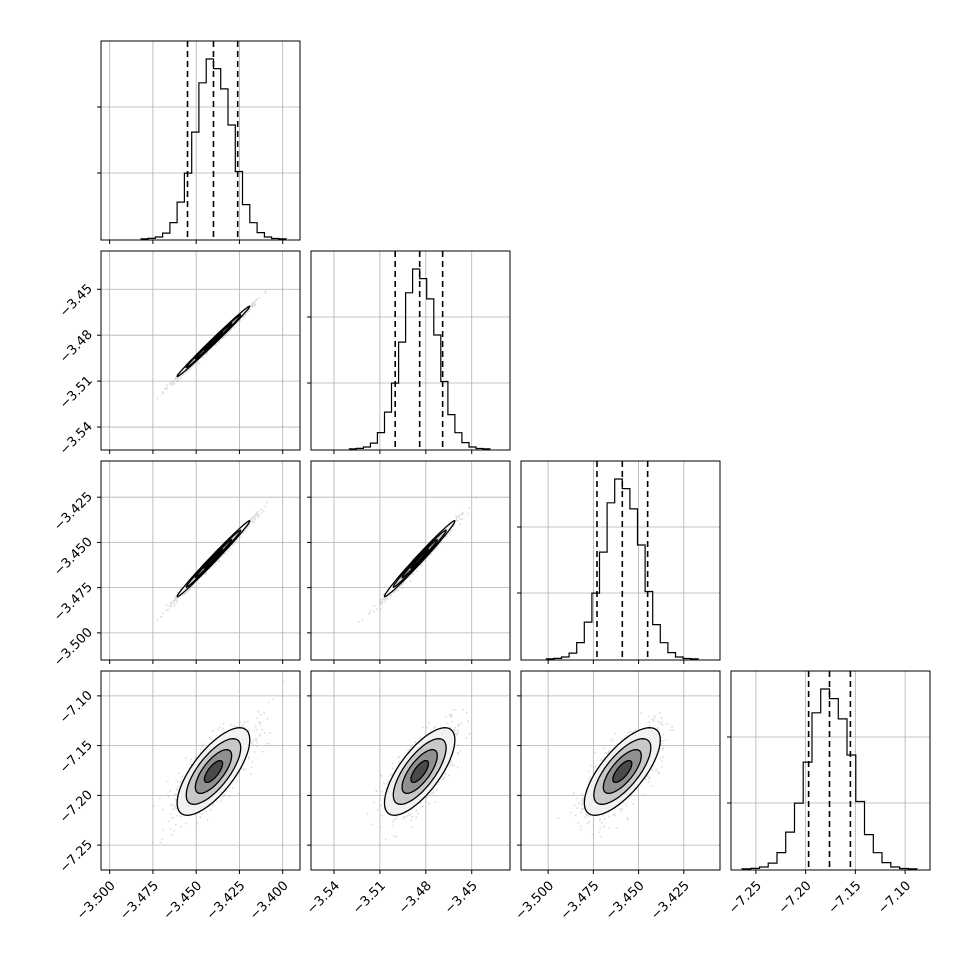 This screenshot has width=970, height=970. Describe the element at coordinates (76, 300) in the screenshot. I see `y-tick-label: −3.45` at that location.